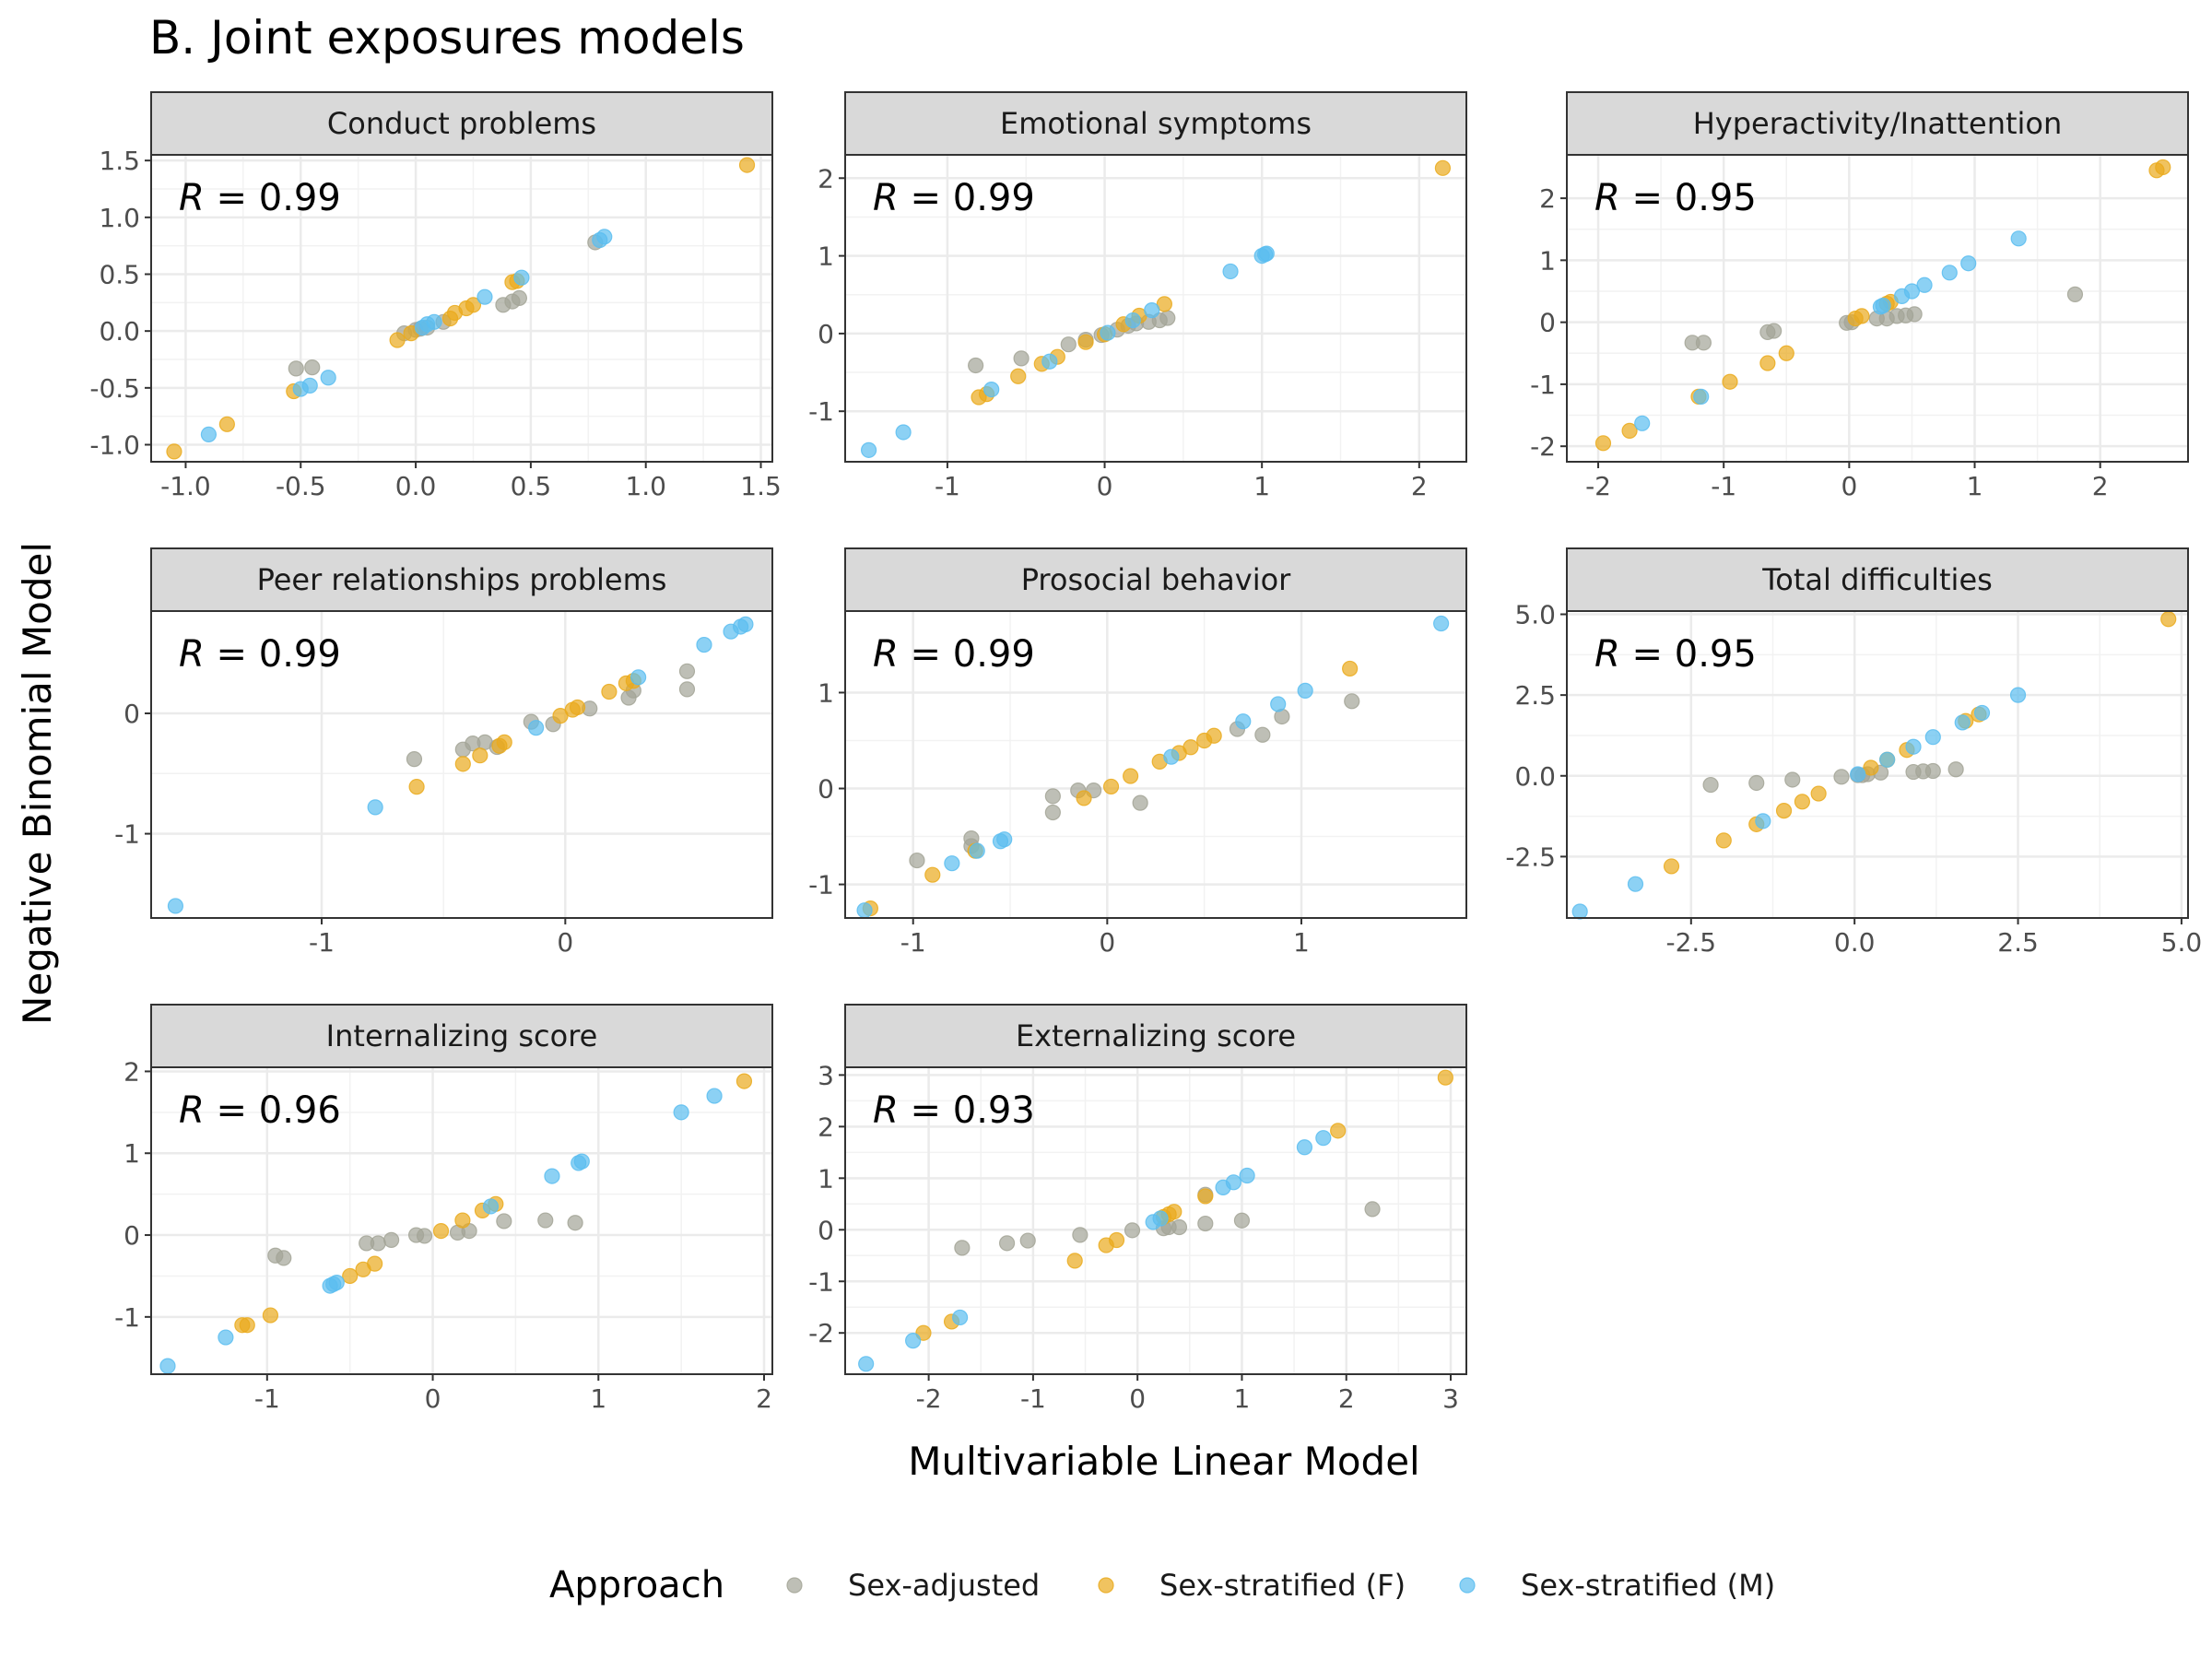 The height and width of the screenshot is (1659, 2212). I want to click on y-axis-title: Negative Binomial Model, so click(37, 783).